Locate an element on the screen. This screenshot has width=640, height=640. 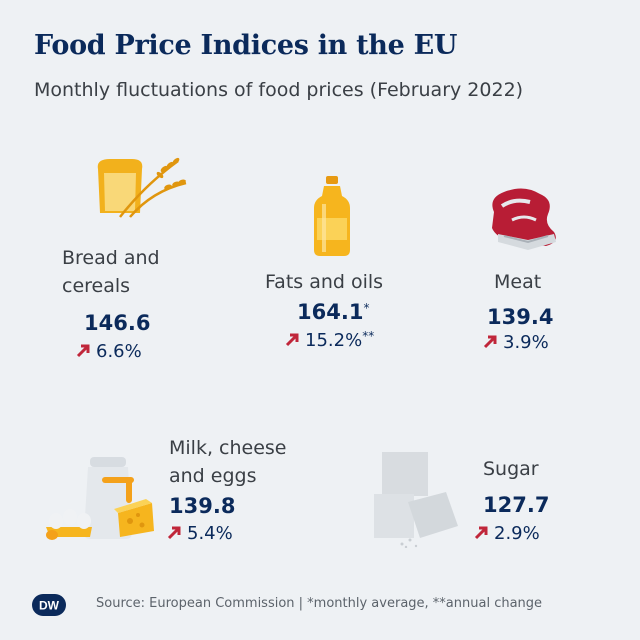
bread-cereals-change: 6.6% is located at coordinates (109, 351).